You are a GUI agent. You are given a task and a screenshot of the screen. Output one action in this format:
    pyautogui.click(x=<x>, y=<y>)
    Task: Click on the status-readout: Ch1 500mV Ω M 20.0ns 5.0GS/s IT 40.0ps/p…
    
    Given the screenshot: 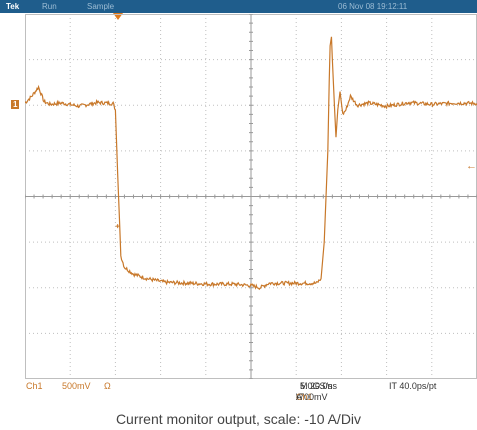 What is the action you would take?
    pyautogui.click(x=238, y=395)
    